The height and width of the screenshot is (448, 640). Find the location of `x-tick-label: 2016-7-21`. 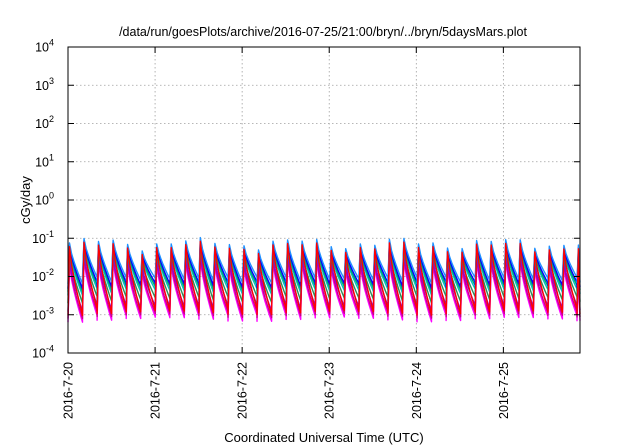

x-tick-label: 2016-7-21 is located at coordinates (156, 390).